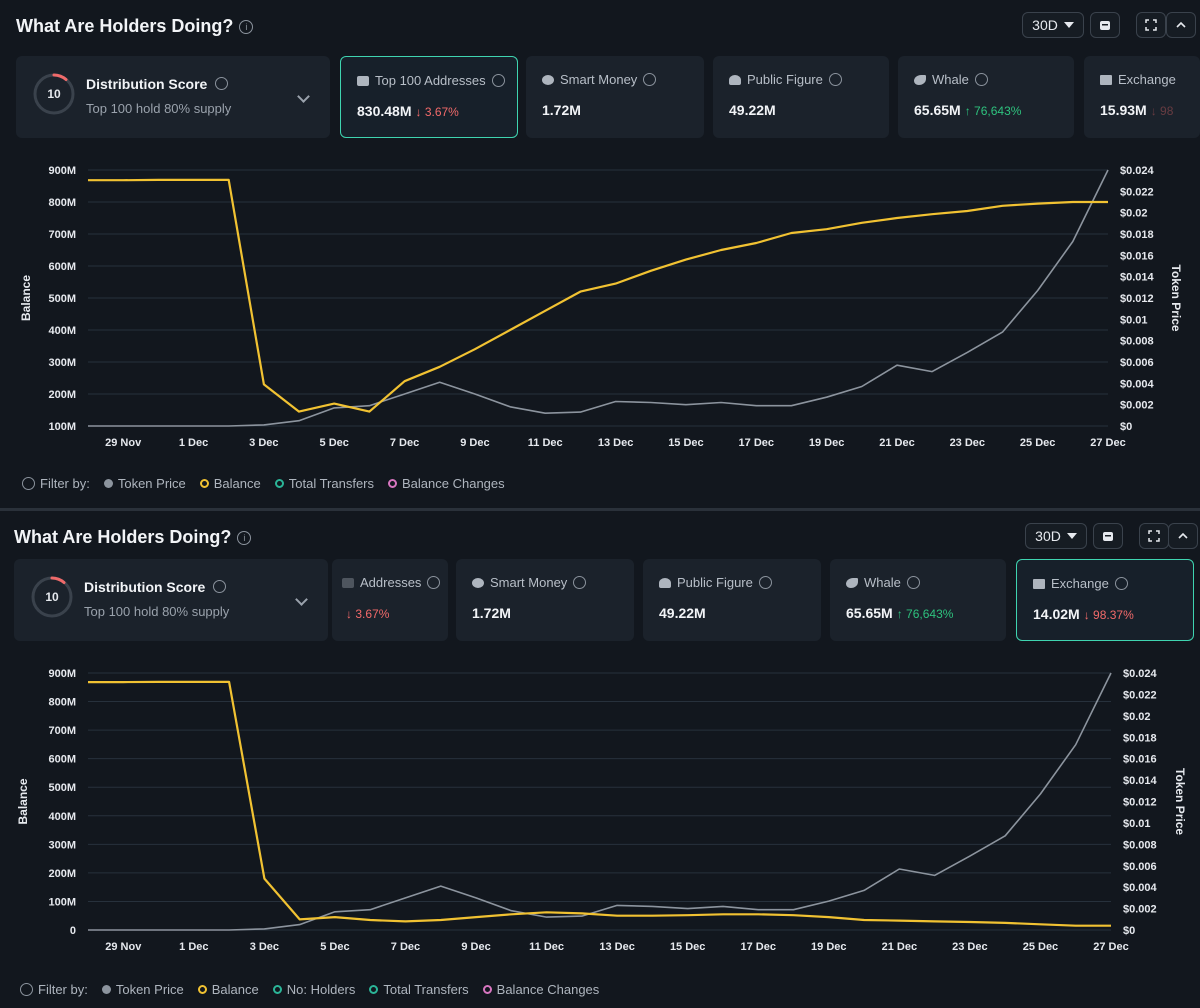 Image resolution: width=1200 pixels, height=1008 pixels. What do you see at coordinates (1137, 406) in the screenshot?
I see `y2-tick-label: $0.002` at bounding box center [1137, 406].